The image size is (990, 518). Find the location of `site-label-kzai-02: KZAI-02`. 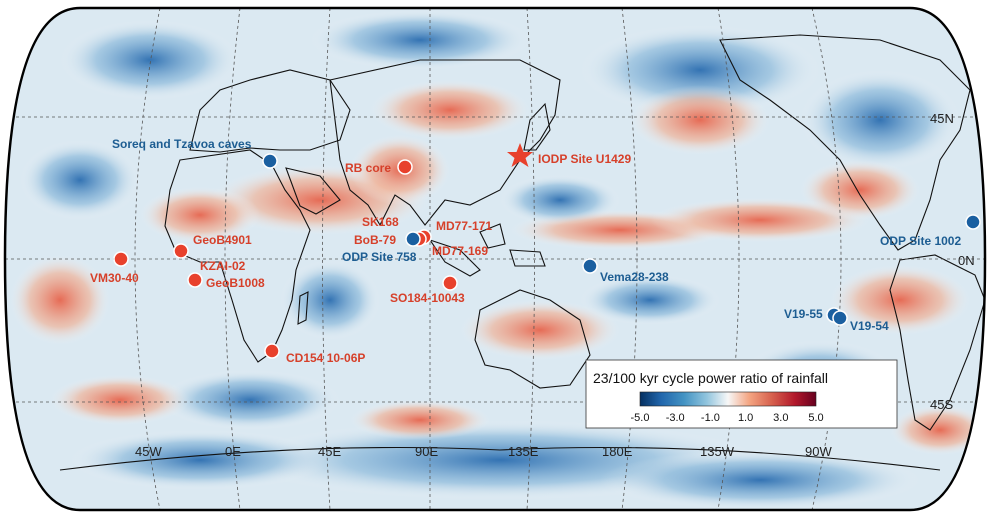

site-label-kzai-02: KZAI-02 is located at coordinates (223, 266).